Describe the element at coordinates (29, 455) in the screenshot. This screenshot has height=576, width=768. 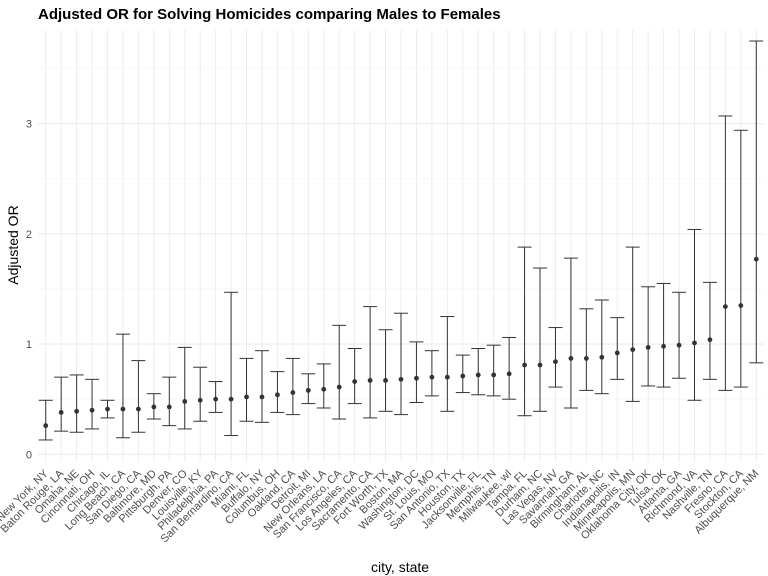
I see `y-tick-label: 0` at that location.